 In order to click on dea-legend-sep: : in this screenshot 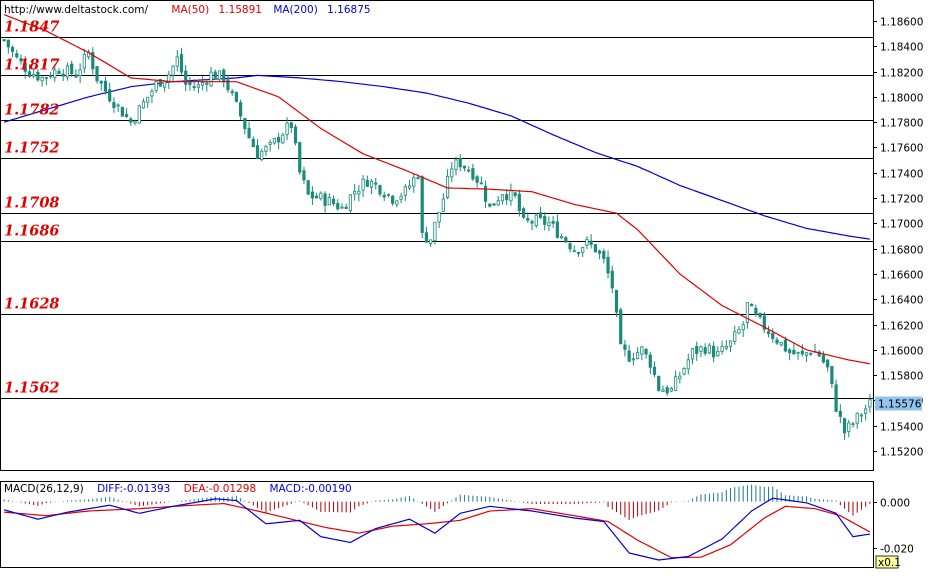, I will do `click(207, 489)`.